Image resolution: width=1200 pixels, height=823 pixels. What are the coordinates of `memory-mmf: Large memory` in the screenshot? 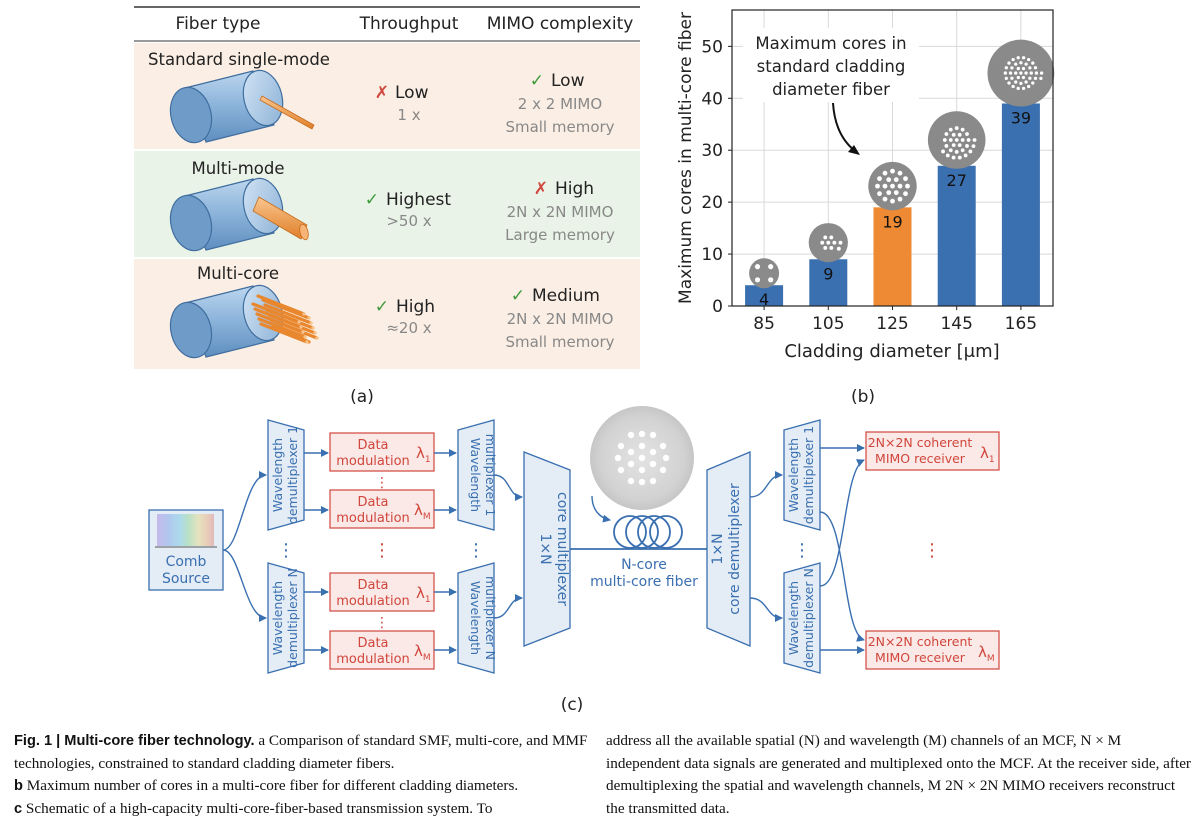 It's located at (560, 235).